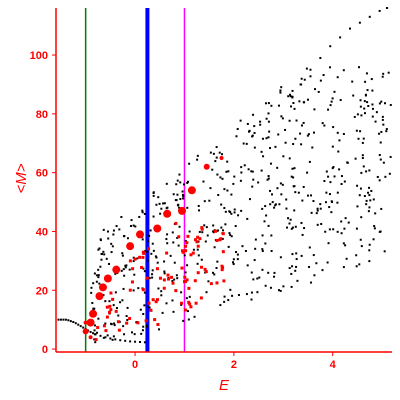 The image size is (400, 400). I want to click on y-tick-label: 60, so click(42, 174).